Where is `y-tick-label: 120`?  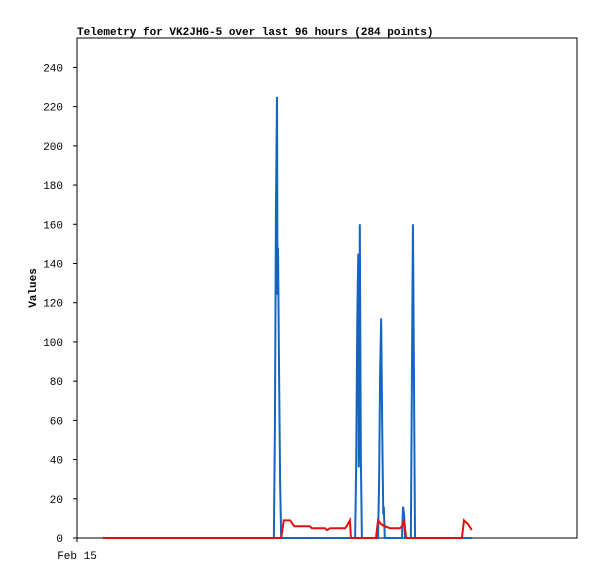
y-tick-label: 120 is located at coordinates (53, 305).